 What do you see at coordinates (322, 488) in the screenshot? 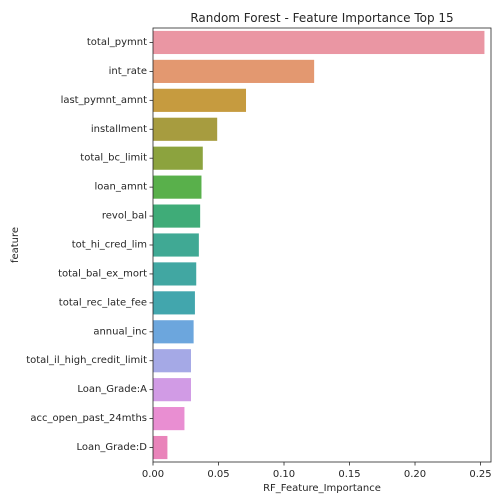
I see `x-axis-title: RF_Feature_Importance` at bounding box center [322, 488].